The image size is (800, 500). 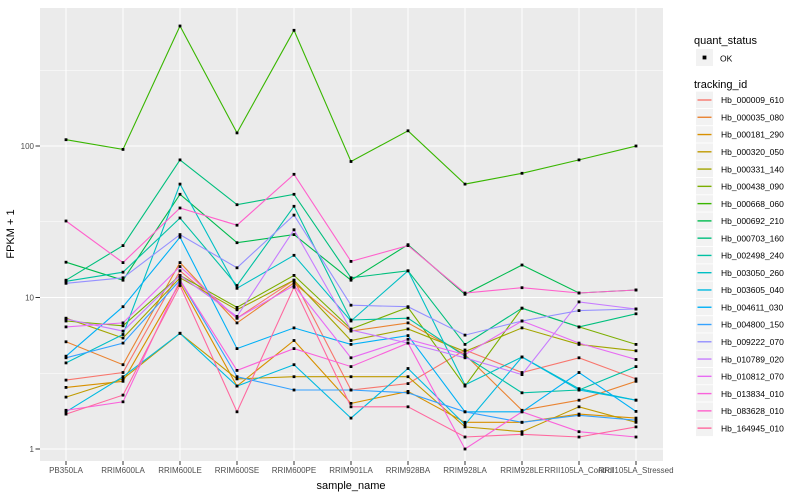 What do you see at coordinates (752, 342) in the screenshot?
I see `legend-entry-label: Hb_009222_070` at bounding box center [752, 342].